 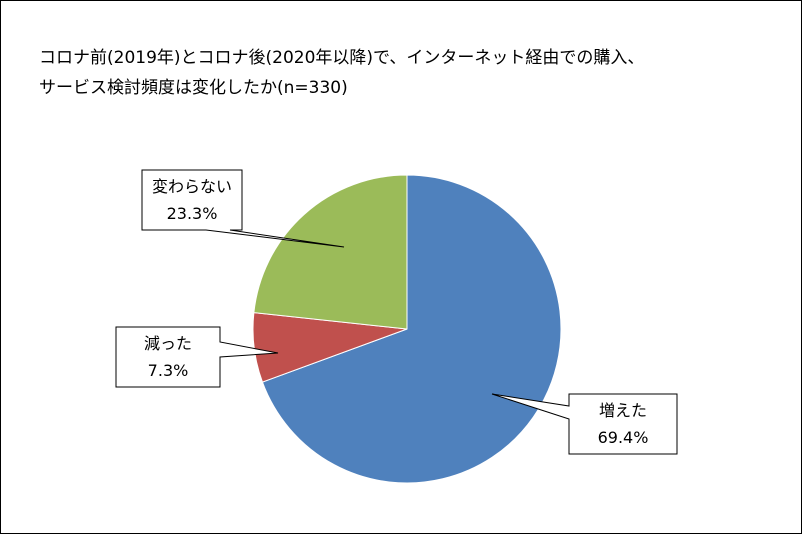 What do you see at coordinates (168, 370) in the screenshot?
I see `callout-label-decreased-value: 7.3%` at bounding box center [168, 370].